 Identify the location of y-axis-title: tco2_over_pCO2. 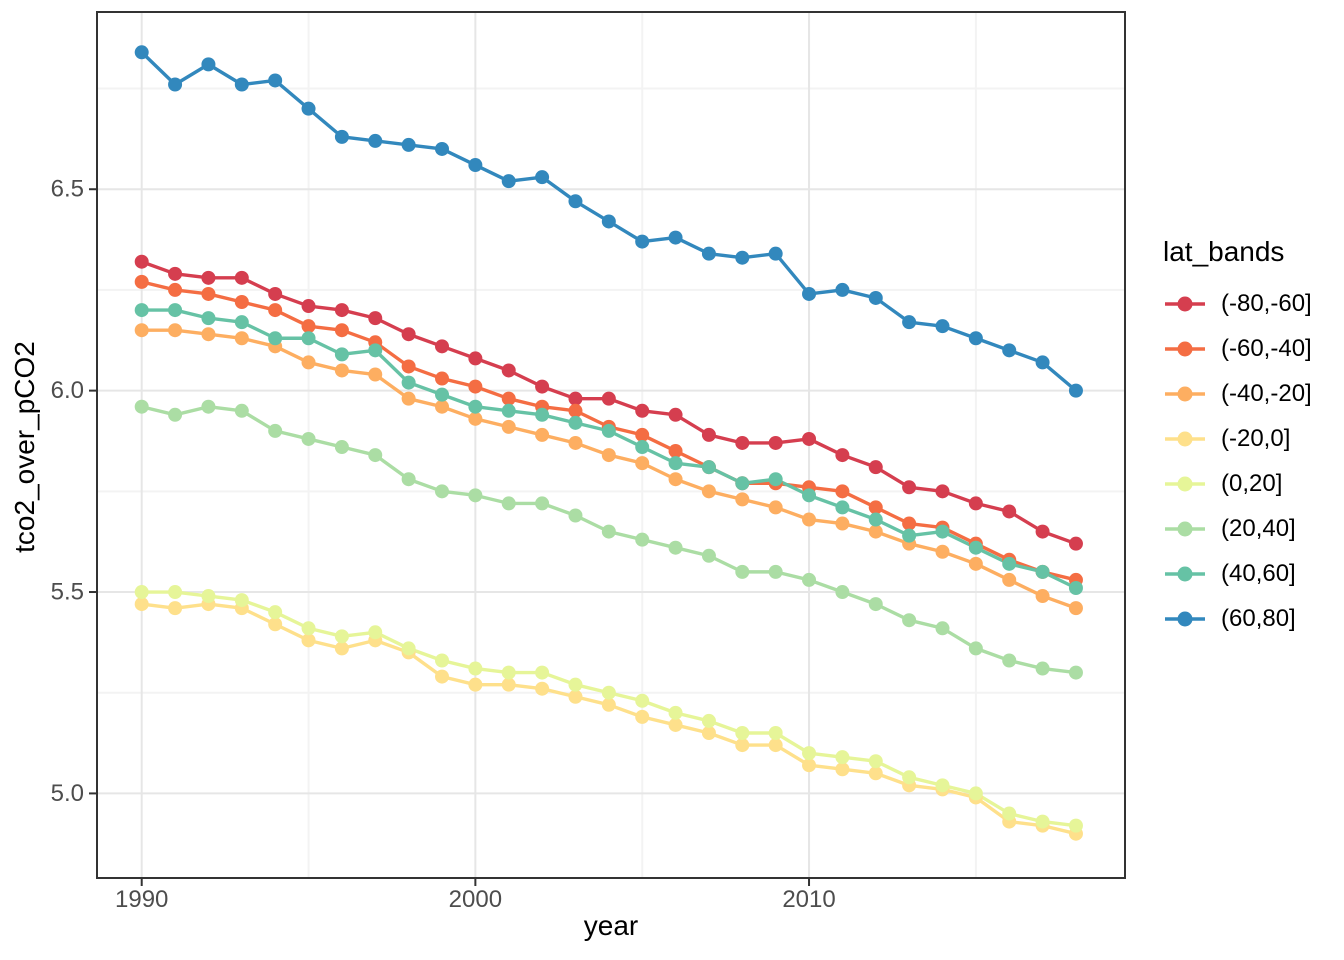
(24, 447).